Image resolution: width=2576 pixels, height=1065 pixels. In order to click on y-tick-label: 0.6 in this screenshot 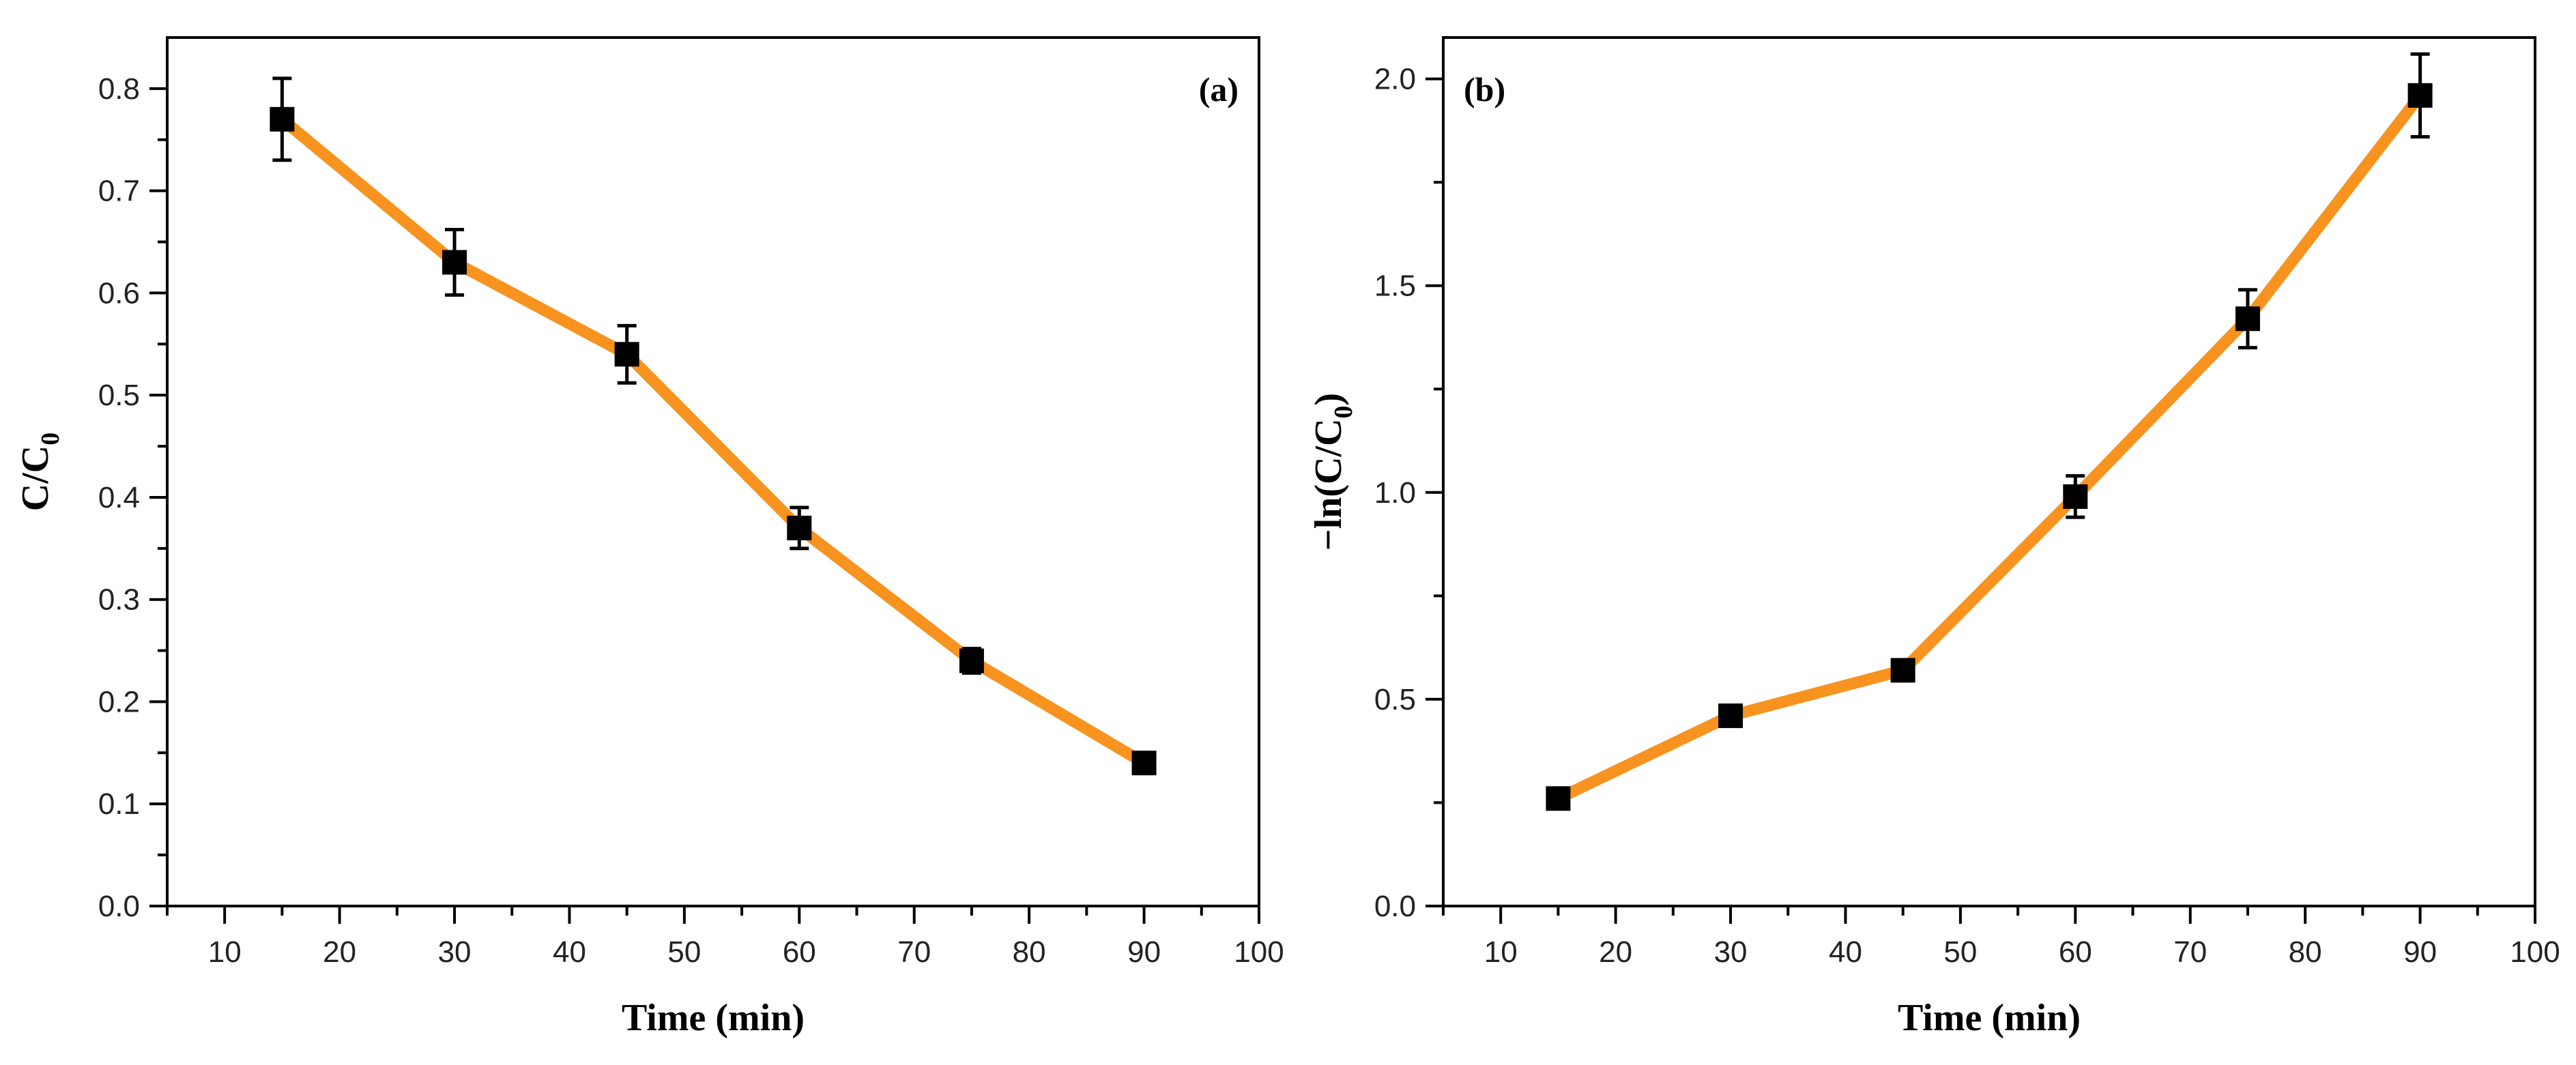, I will do `click(119, 293)`.